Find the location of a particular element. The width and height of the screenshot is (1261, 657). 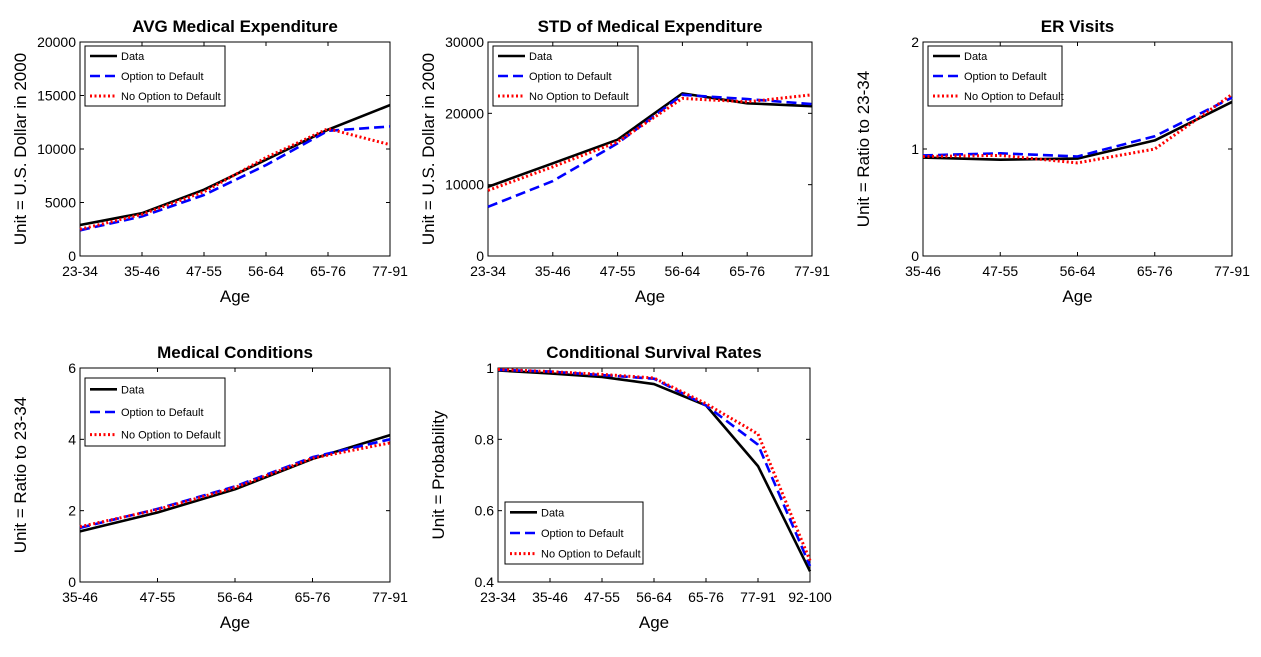

y-tick-label: 4 is located at coordinates (72, 439).